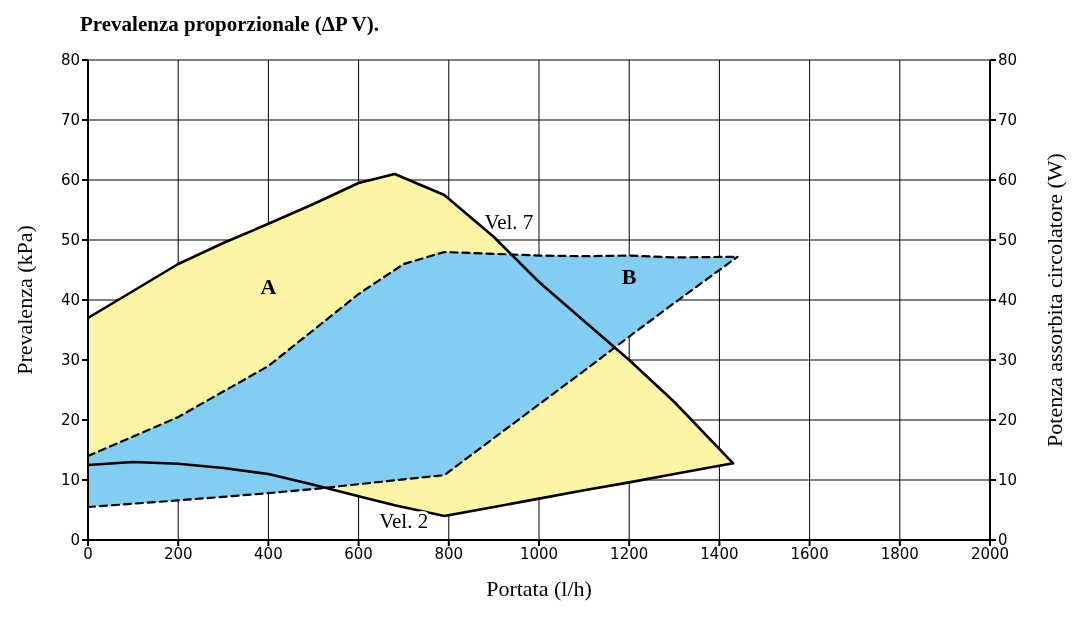  Describe the element at coordinates (1008, 120) in the screenshot. I see `y2-tick-label: 70` at that location.